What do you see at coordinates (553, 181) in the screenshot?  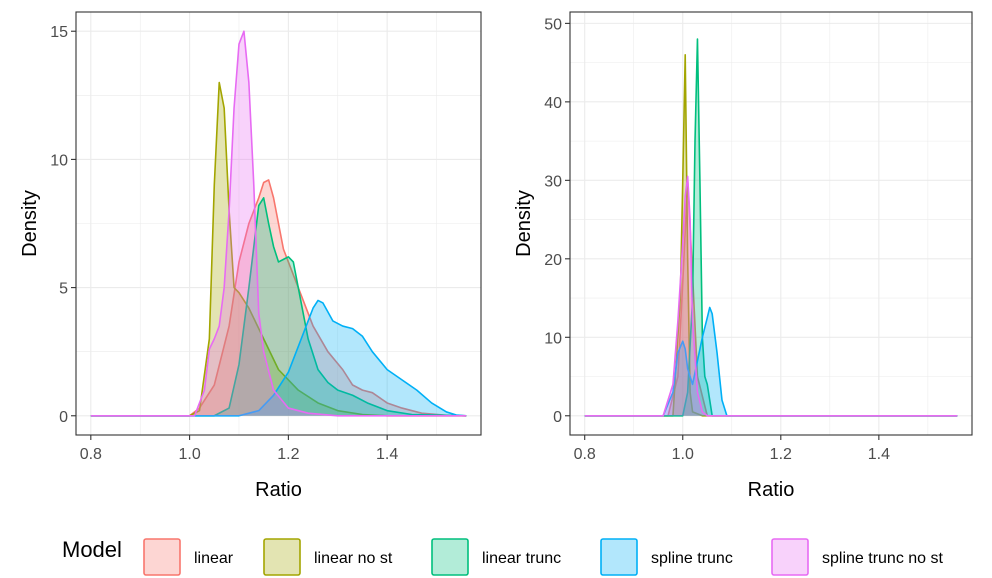 I see `y-tick-label: 30` at bounding box center [553, 181].